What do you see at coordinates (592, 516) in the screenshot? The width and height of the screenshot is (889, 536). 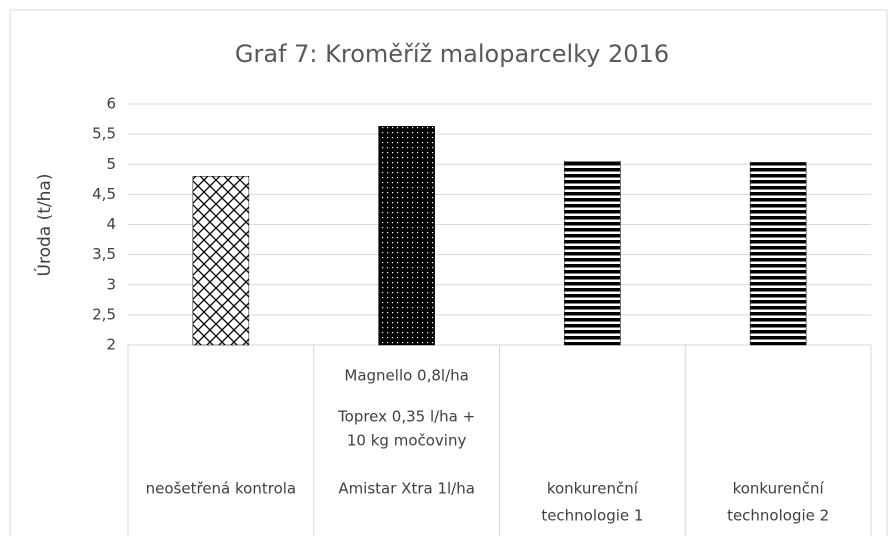 I see `x-tick-label: technologie 1` at bounding box center [592, 516].